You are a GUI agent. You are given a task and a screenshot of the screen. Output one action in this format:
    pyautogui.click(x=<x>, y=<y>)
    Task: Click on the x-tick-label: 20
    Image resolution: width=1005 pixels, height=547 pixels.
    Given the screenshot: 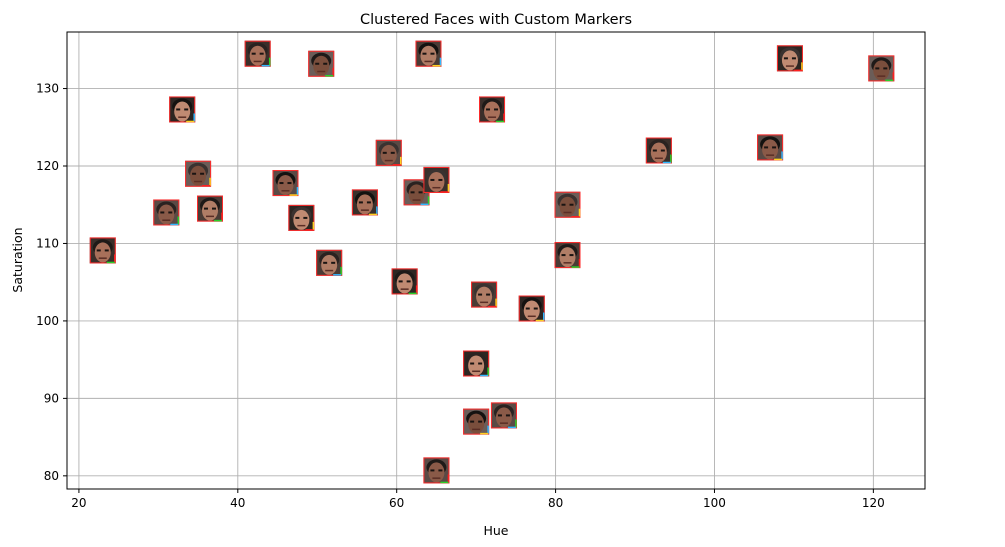 What is the action you would take?
    pyautogui.click(x=78, y=503)
    